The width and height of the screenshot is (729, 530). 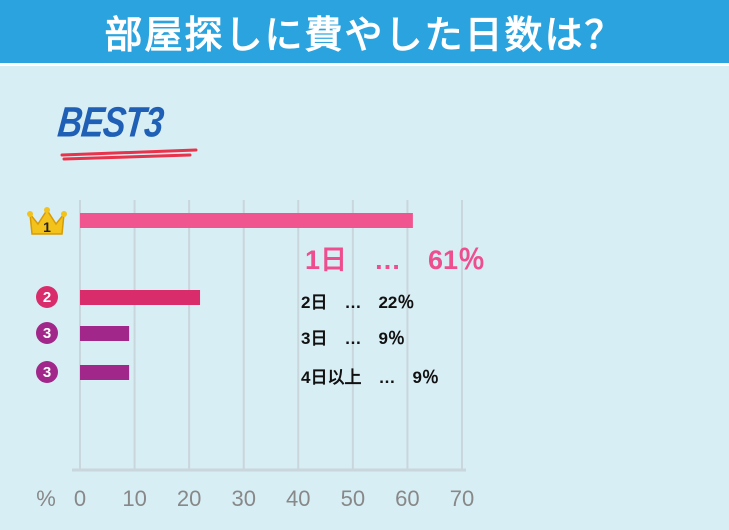 I want to click on x-tick-label: 30, so click(x=243, y=498).